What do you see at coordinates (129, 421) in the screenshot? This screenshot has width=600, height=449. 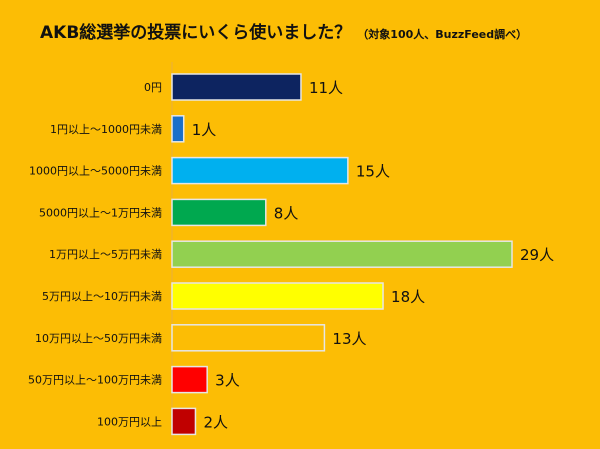 I see `category-label: 100万円以上` at bounding box center [129, 421].